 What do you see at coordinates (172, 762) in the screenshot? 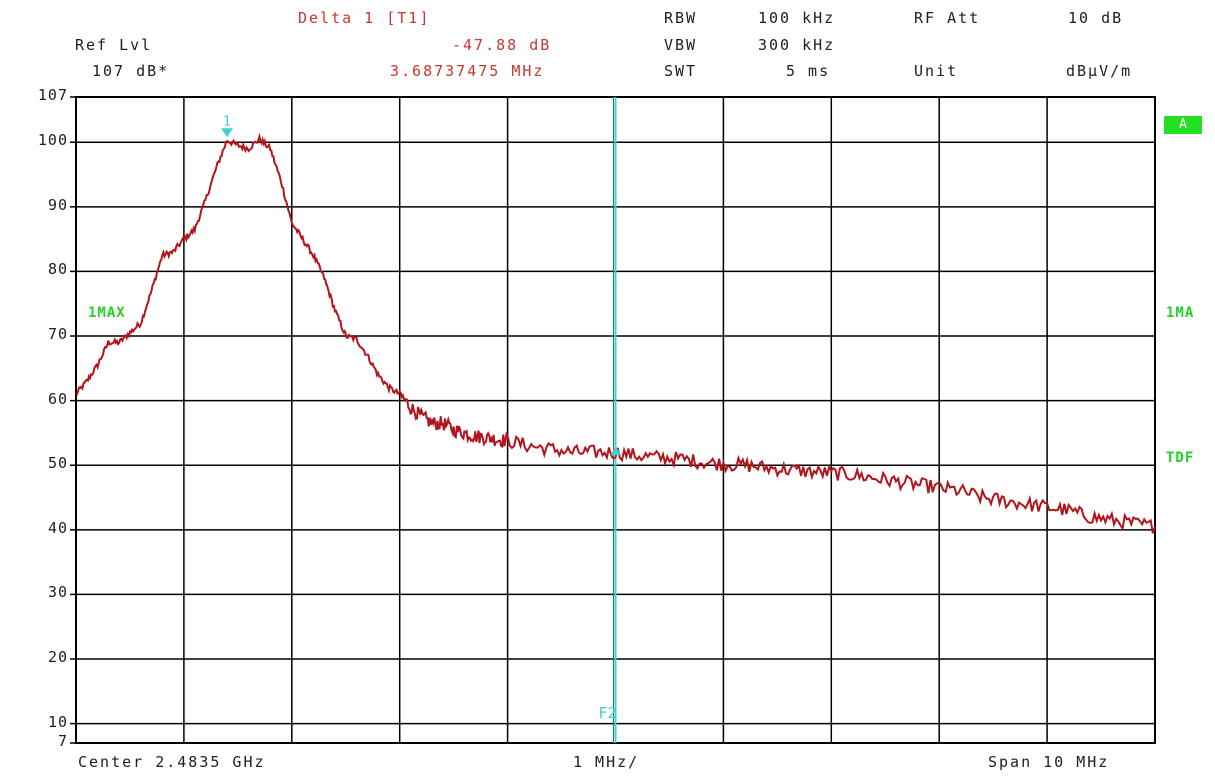
I see `center-frequency: Center 2.4835 GHz` at bounding box center [172, 762].